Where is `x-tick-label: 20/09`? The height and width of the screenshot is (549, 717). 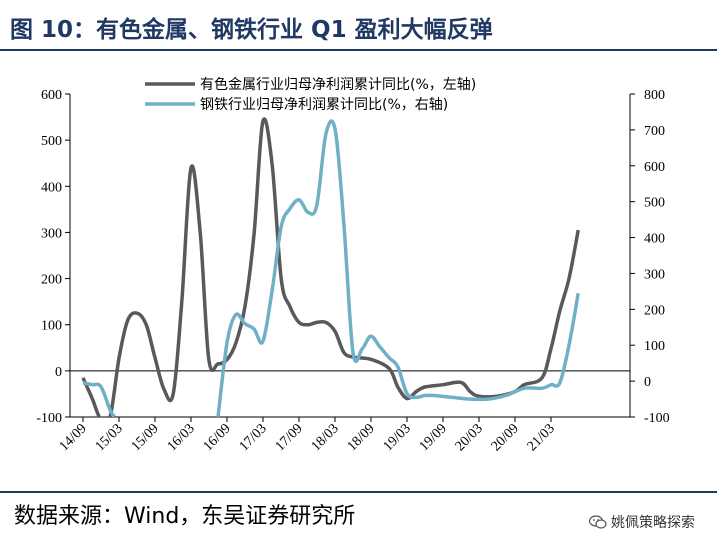
x-tick-label: 20/09 is located at coordinates (505, 437).